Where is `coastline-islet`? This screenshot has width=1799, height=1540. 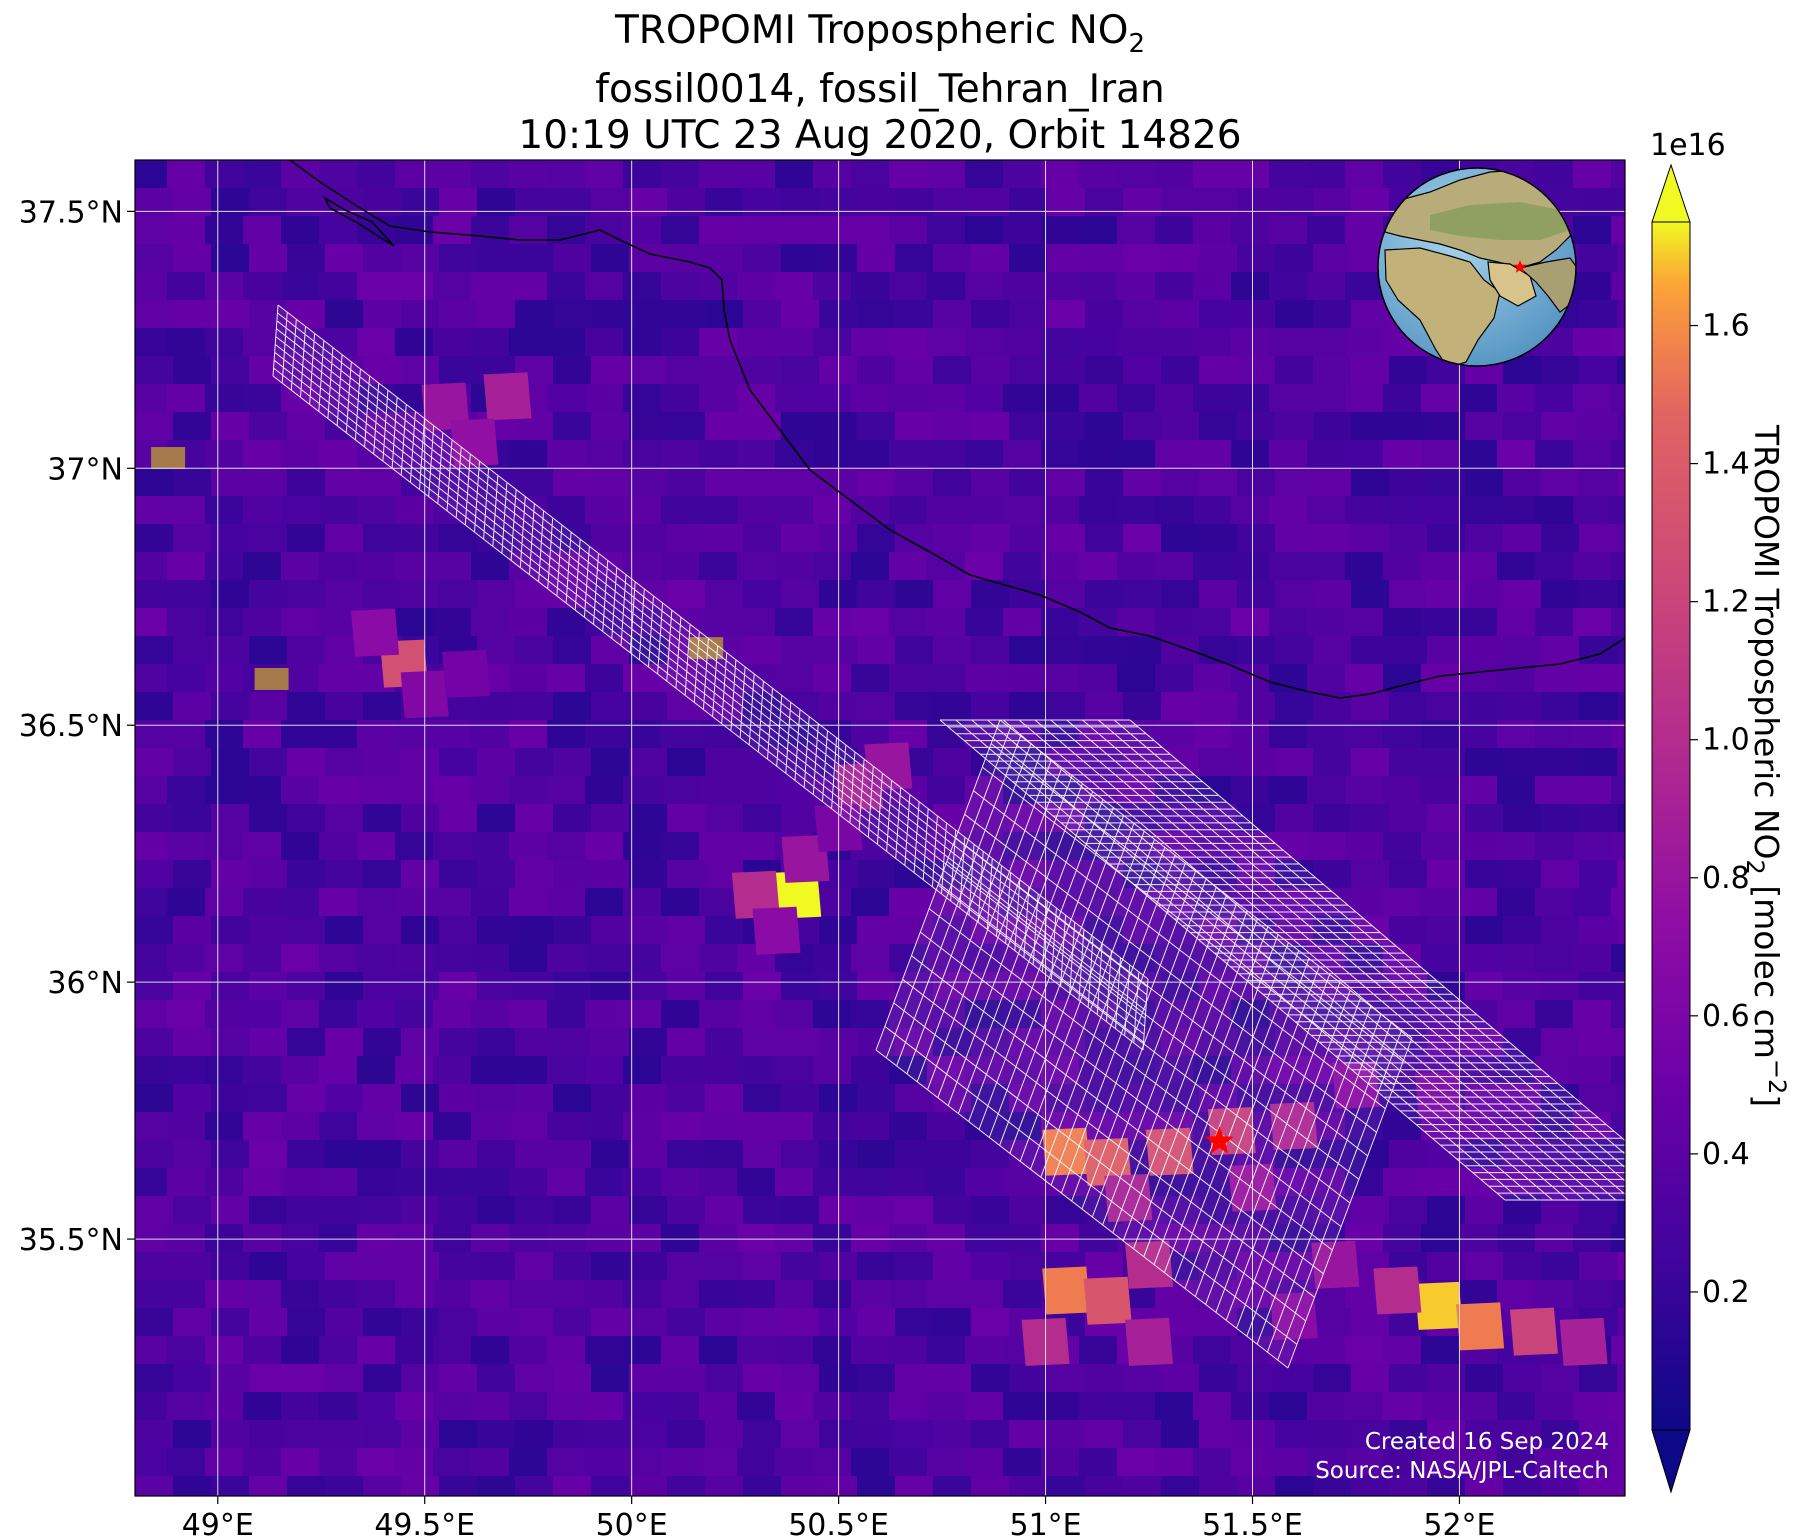 coastline-islet is located at coordinates (359, 221).